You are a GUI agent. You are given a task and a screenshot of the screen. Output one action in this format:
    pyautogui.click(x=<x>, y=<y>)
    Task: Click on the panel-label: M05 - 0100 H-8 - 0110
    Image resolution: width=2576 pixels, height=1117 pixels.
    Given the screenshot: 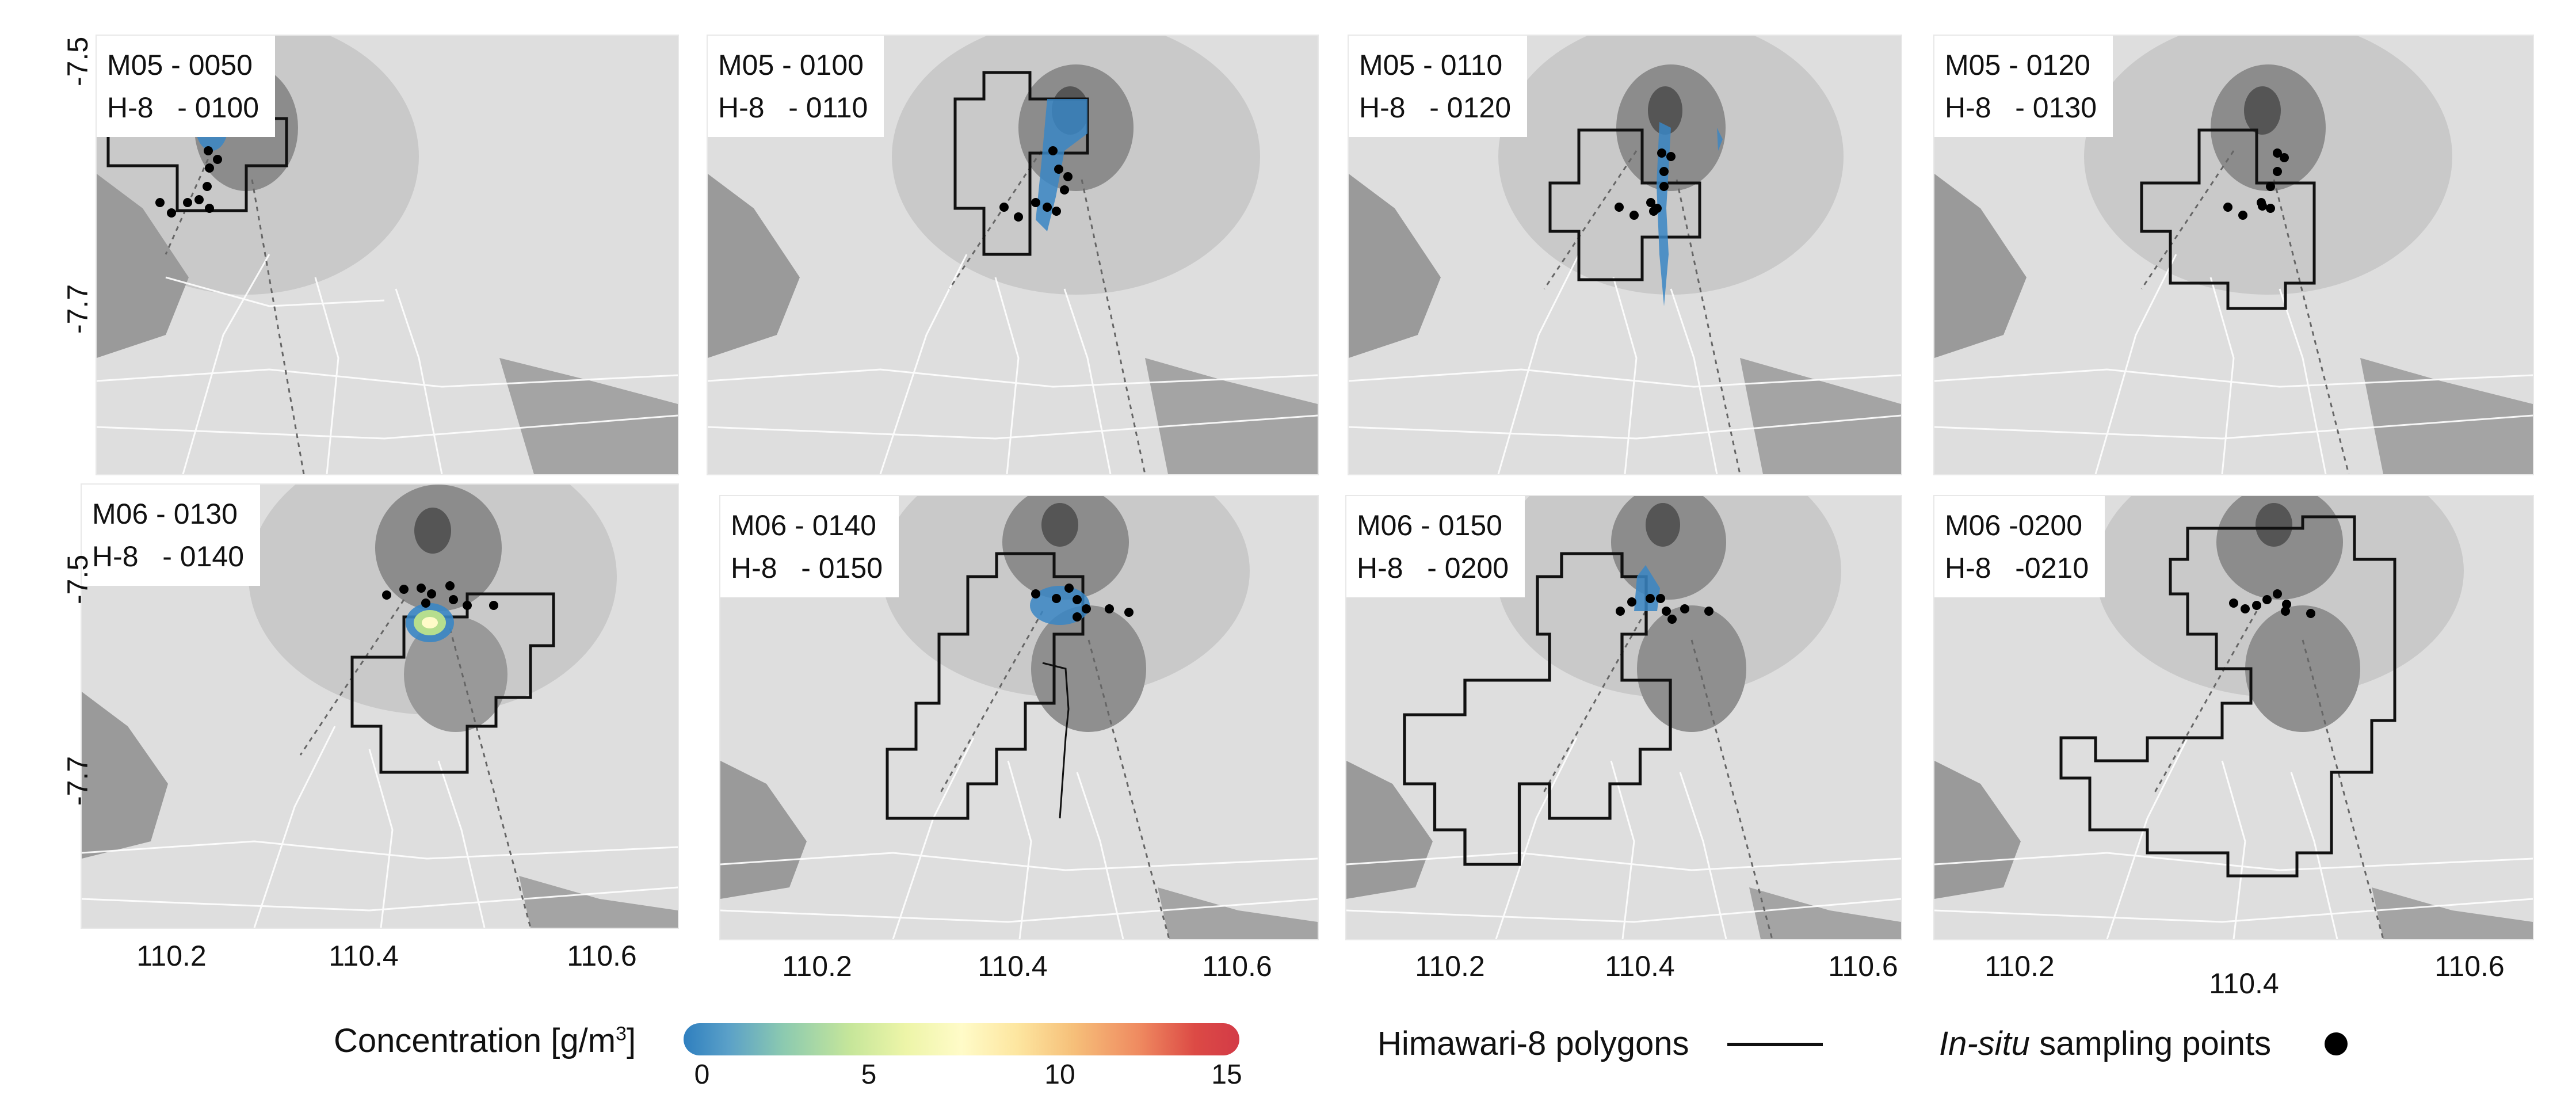 What is the action you would take?
    pyautogui.click(x=796, y=86)
    